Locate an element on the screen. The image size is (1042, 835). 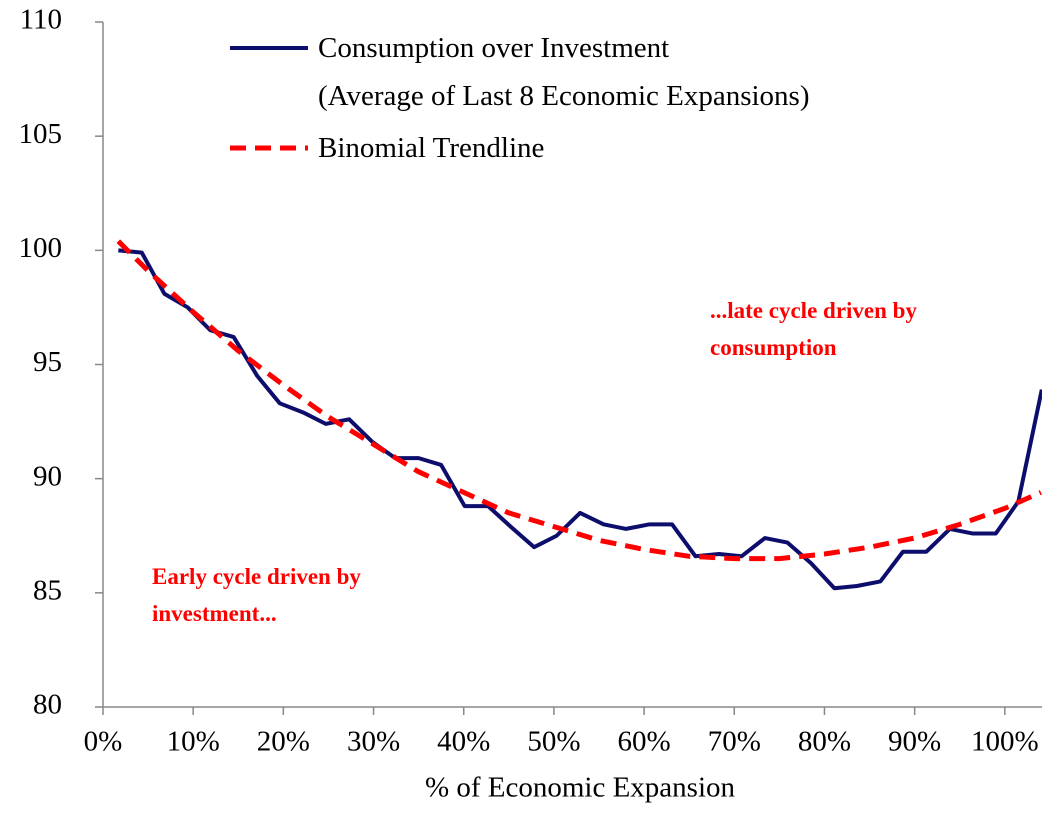
x-tick-label: 60% is located at coordinates (644, 742).